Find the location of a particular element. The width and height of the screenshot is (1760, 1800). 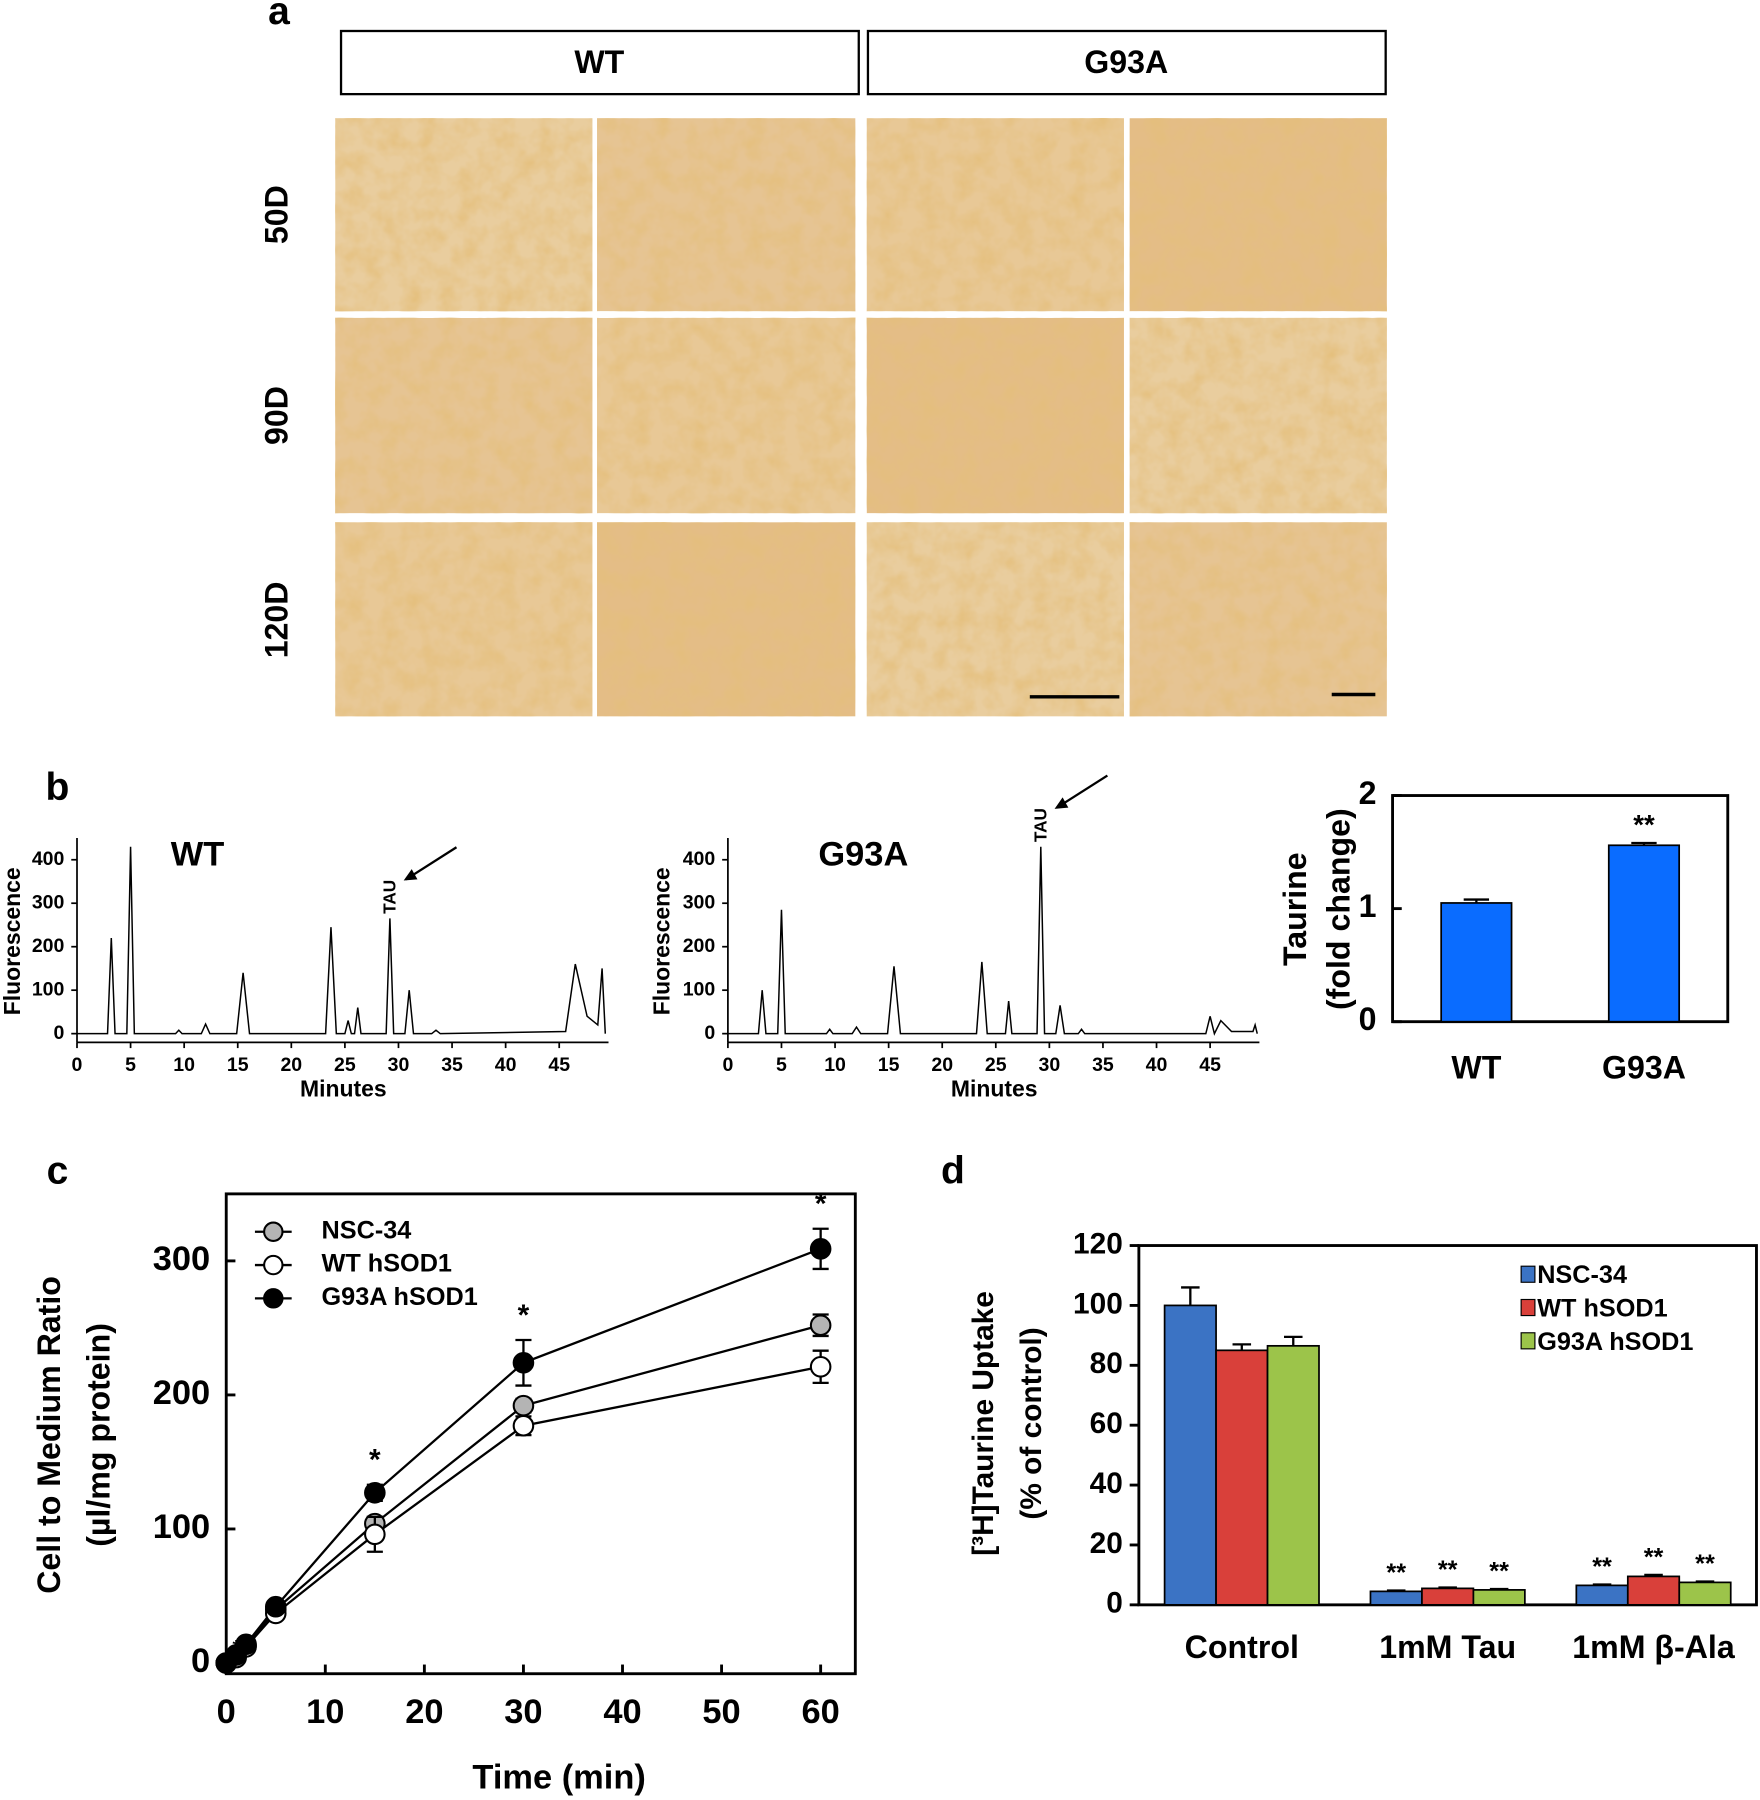

x-tick-label: 10 is located at coordinates (325, 1712).